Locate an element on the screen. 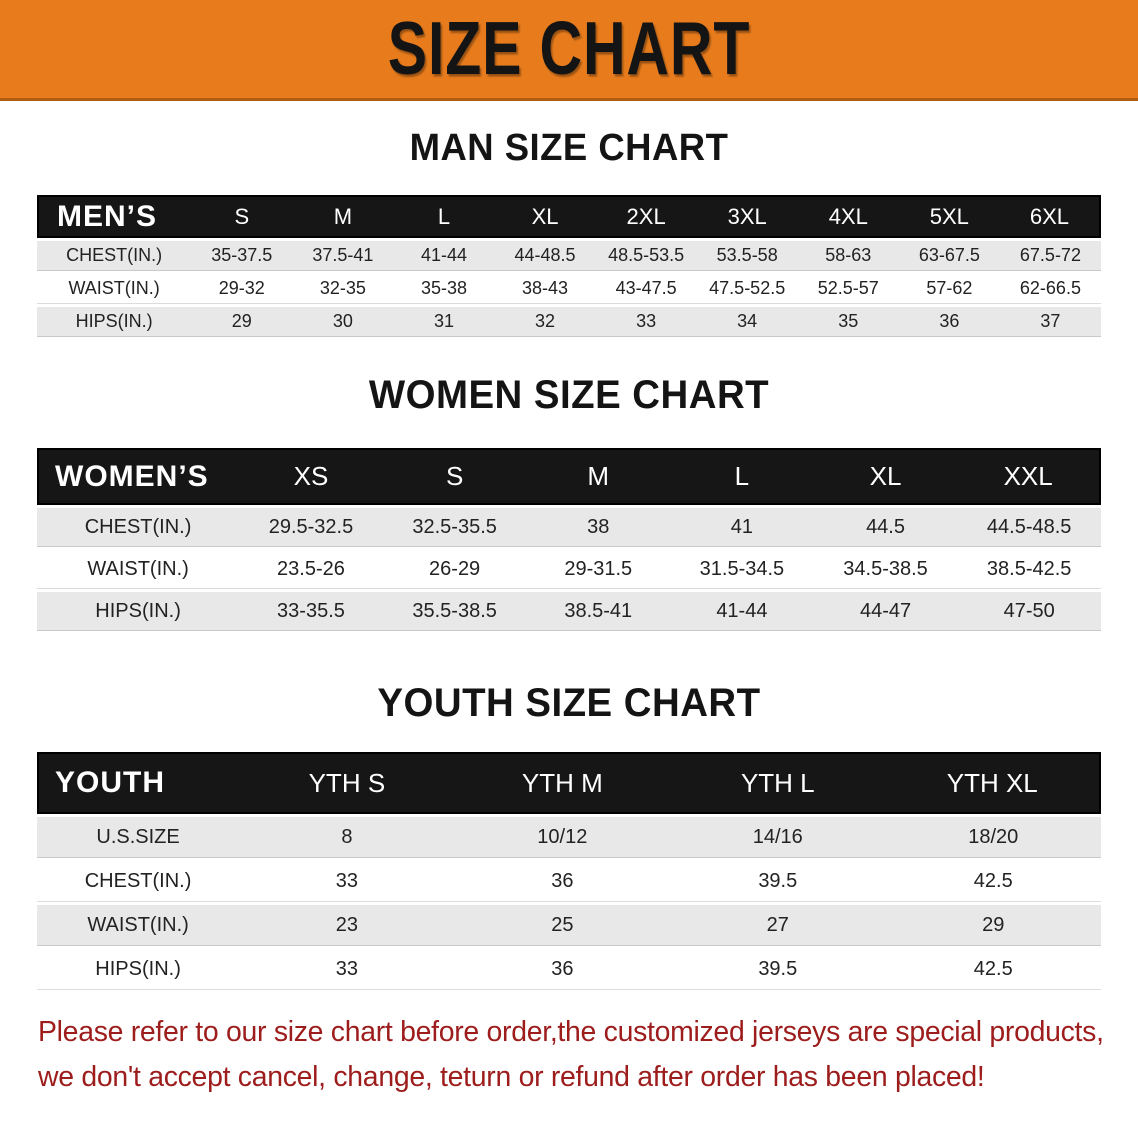  measurement-value: 35.5-38.5 is located at coordinates (454, 610).